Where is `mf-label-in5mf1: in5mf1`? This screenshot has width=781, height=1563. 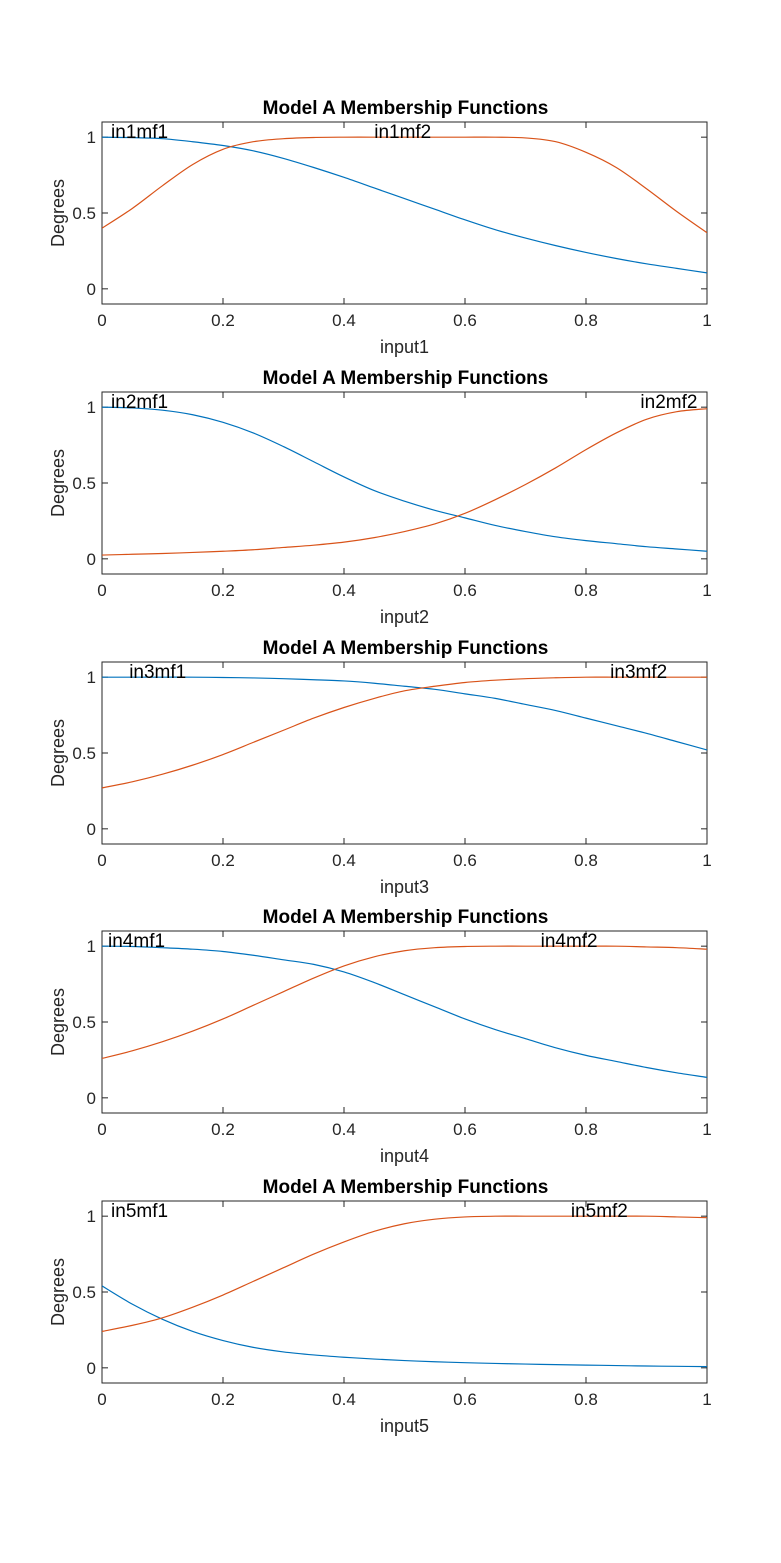 mf-label-in5mf1: in5mf1 is located at coordinates (139, 1211).